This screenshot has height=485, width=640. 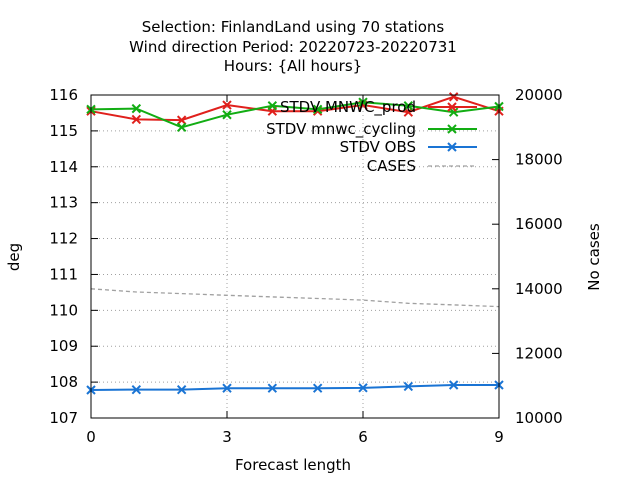 What do you see at coordinates (391, 166) in the screenshot?
I see `legend-label-cases: CASES` at bounding box center [391, 166].